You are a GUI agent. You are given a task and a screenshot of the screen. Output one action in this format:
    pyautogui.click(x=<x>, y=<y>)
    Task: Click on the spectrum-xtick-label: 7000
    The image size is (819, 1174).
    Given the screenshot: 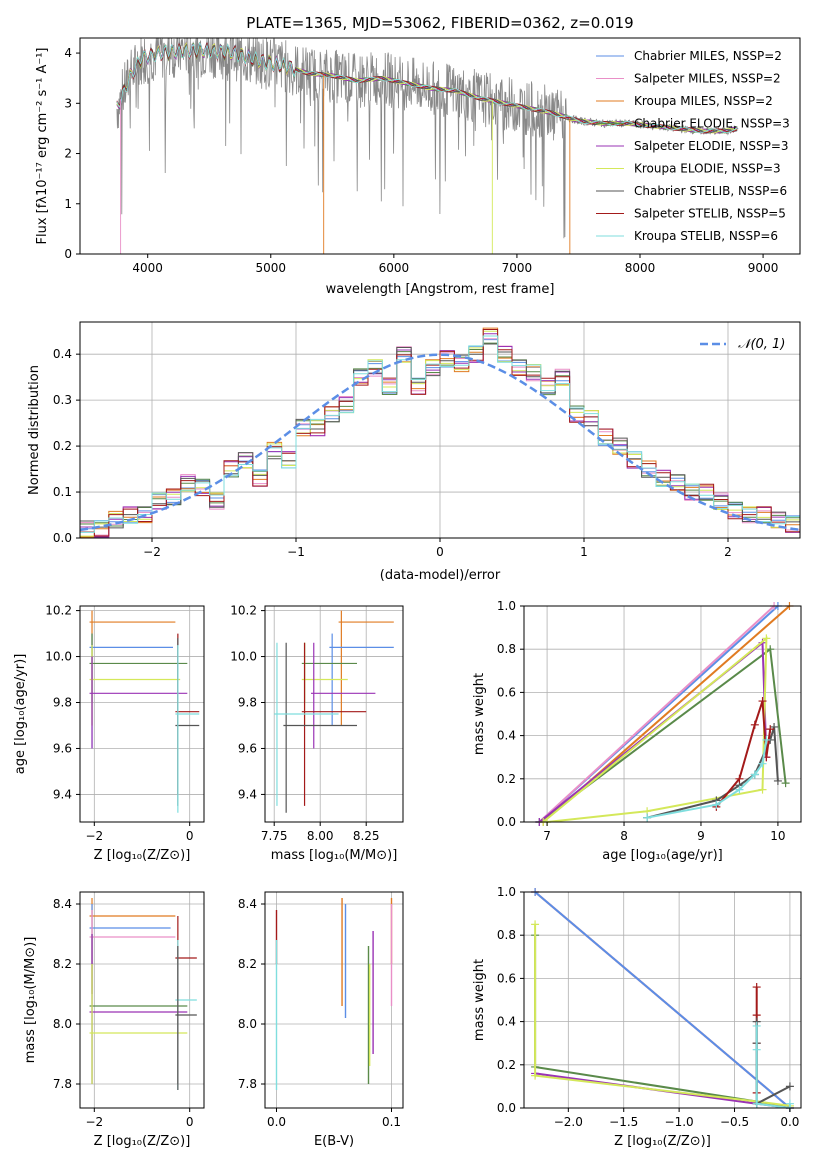 What is the action you would take?
    pyautogui.click(x=517, y=268)
    